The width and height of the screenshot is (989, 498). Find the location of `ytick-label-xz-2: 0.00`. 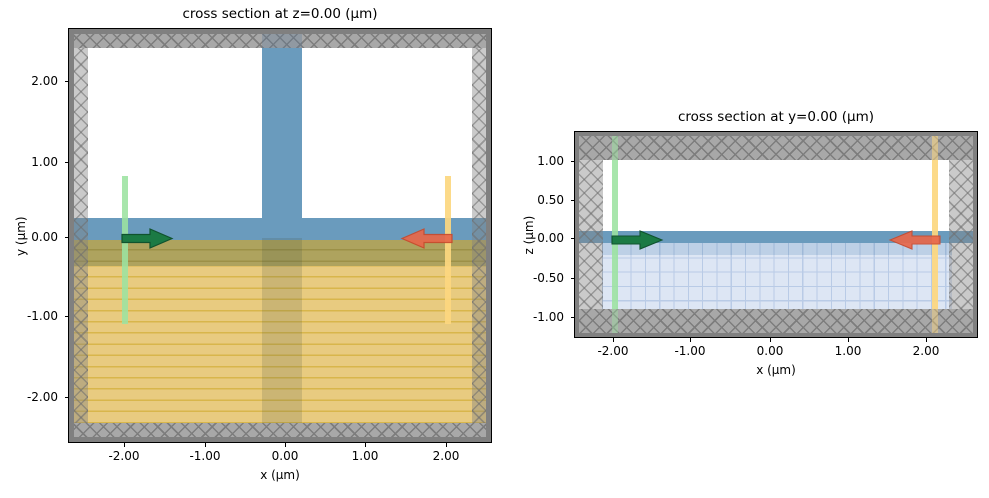

ytick-label-xz-2: 0.00 is located at coordinates (550, 238).